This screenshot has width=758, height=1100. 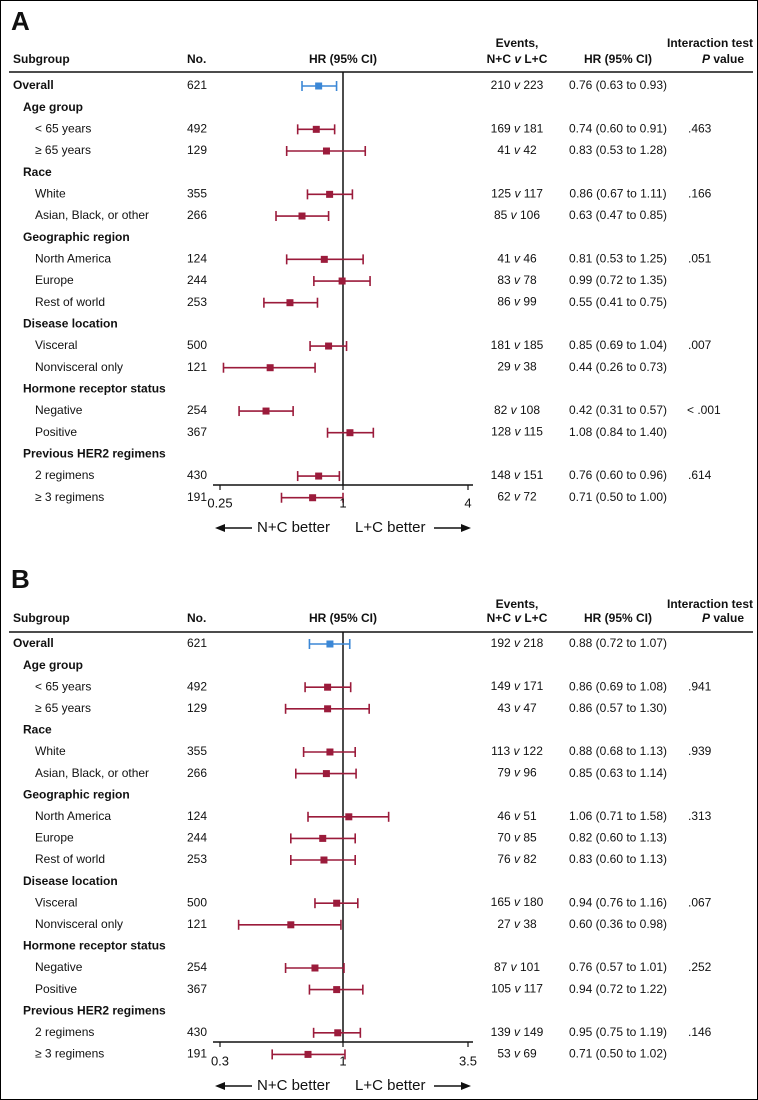 I want to click on events-value: 85 v 106, so click(x=517, y=215).